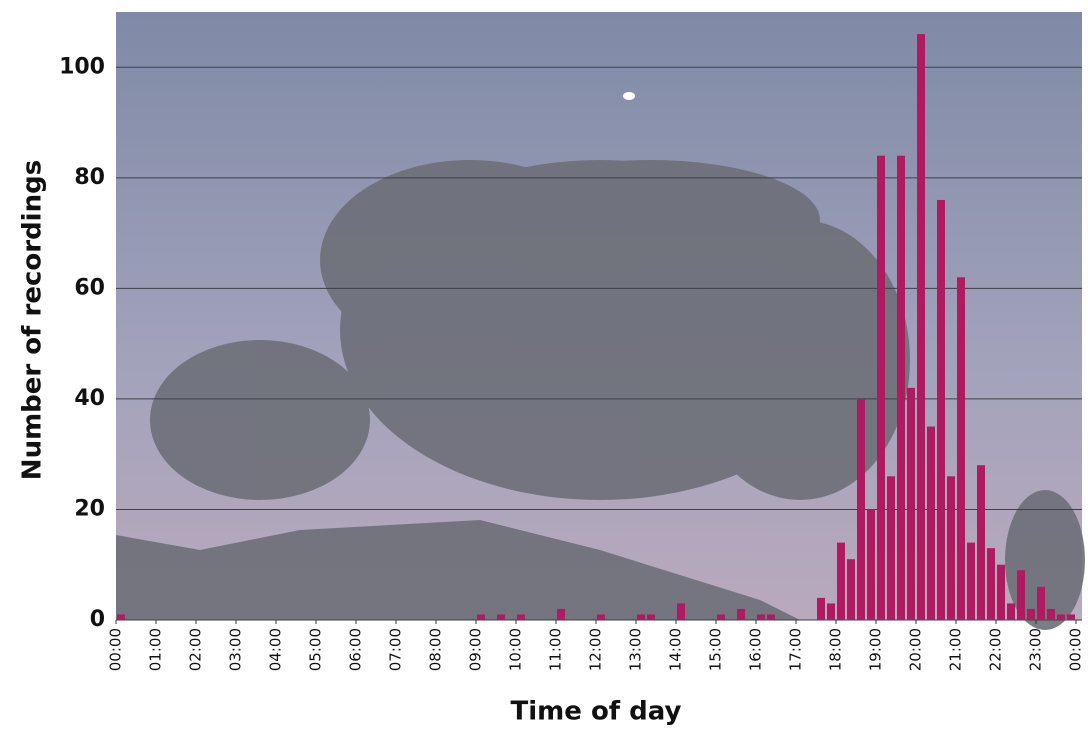 The image size is (1088, 731). What do you see at coordinates (1036, 649) in the screenshot?
I see `x-tick-label: 23:00` at bounding box center [1036, 649].